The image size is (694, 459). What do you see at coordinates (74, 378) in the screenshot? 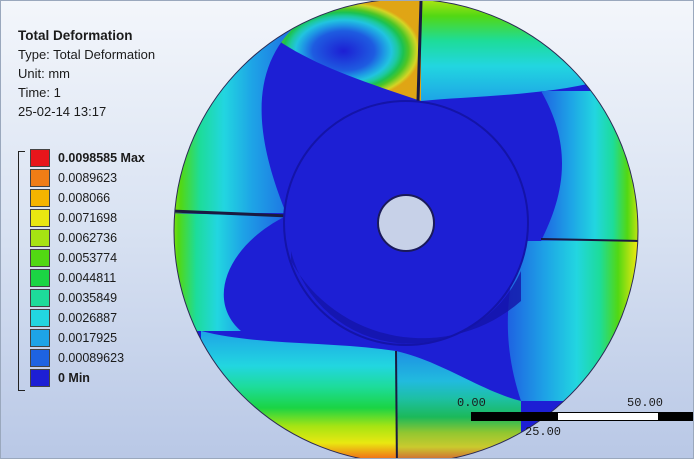
I see `legend-label: 0 Min` at bounding box center [74, 378].